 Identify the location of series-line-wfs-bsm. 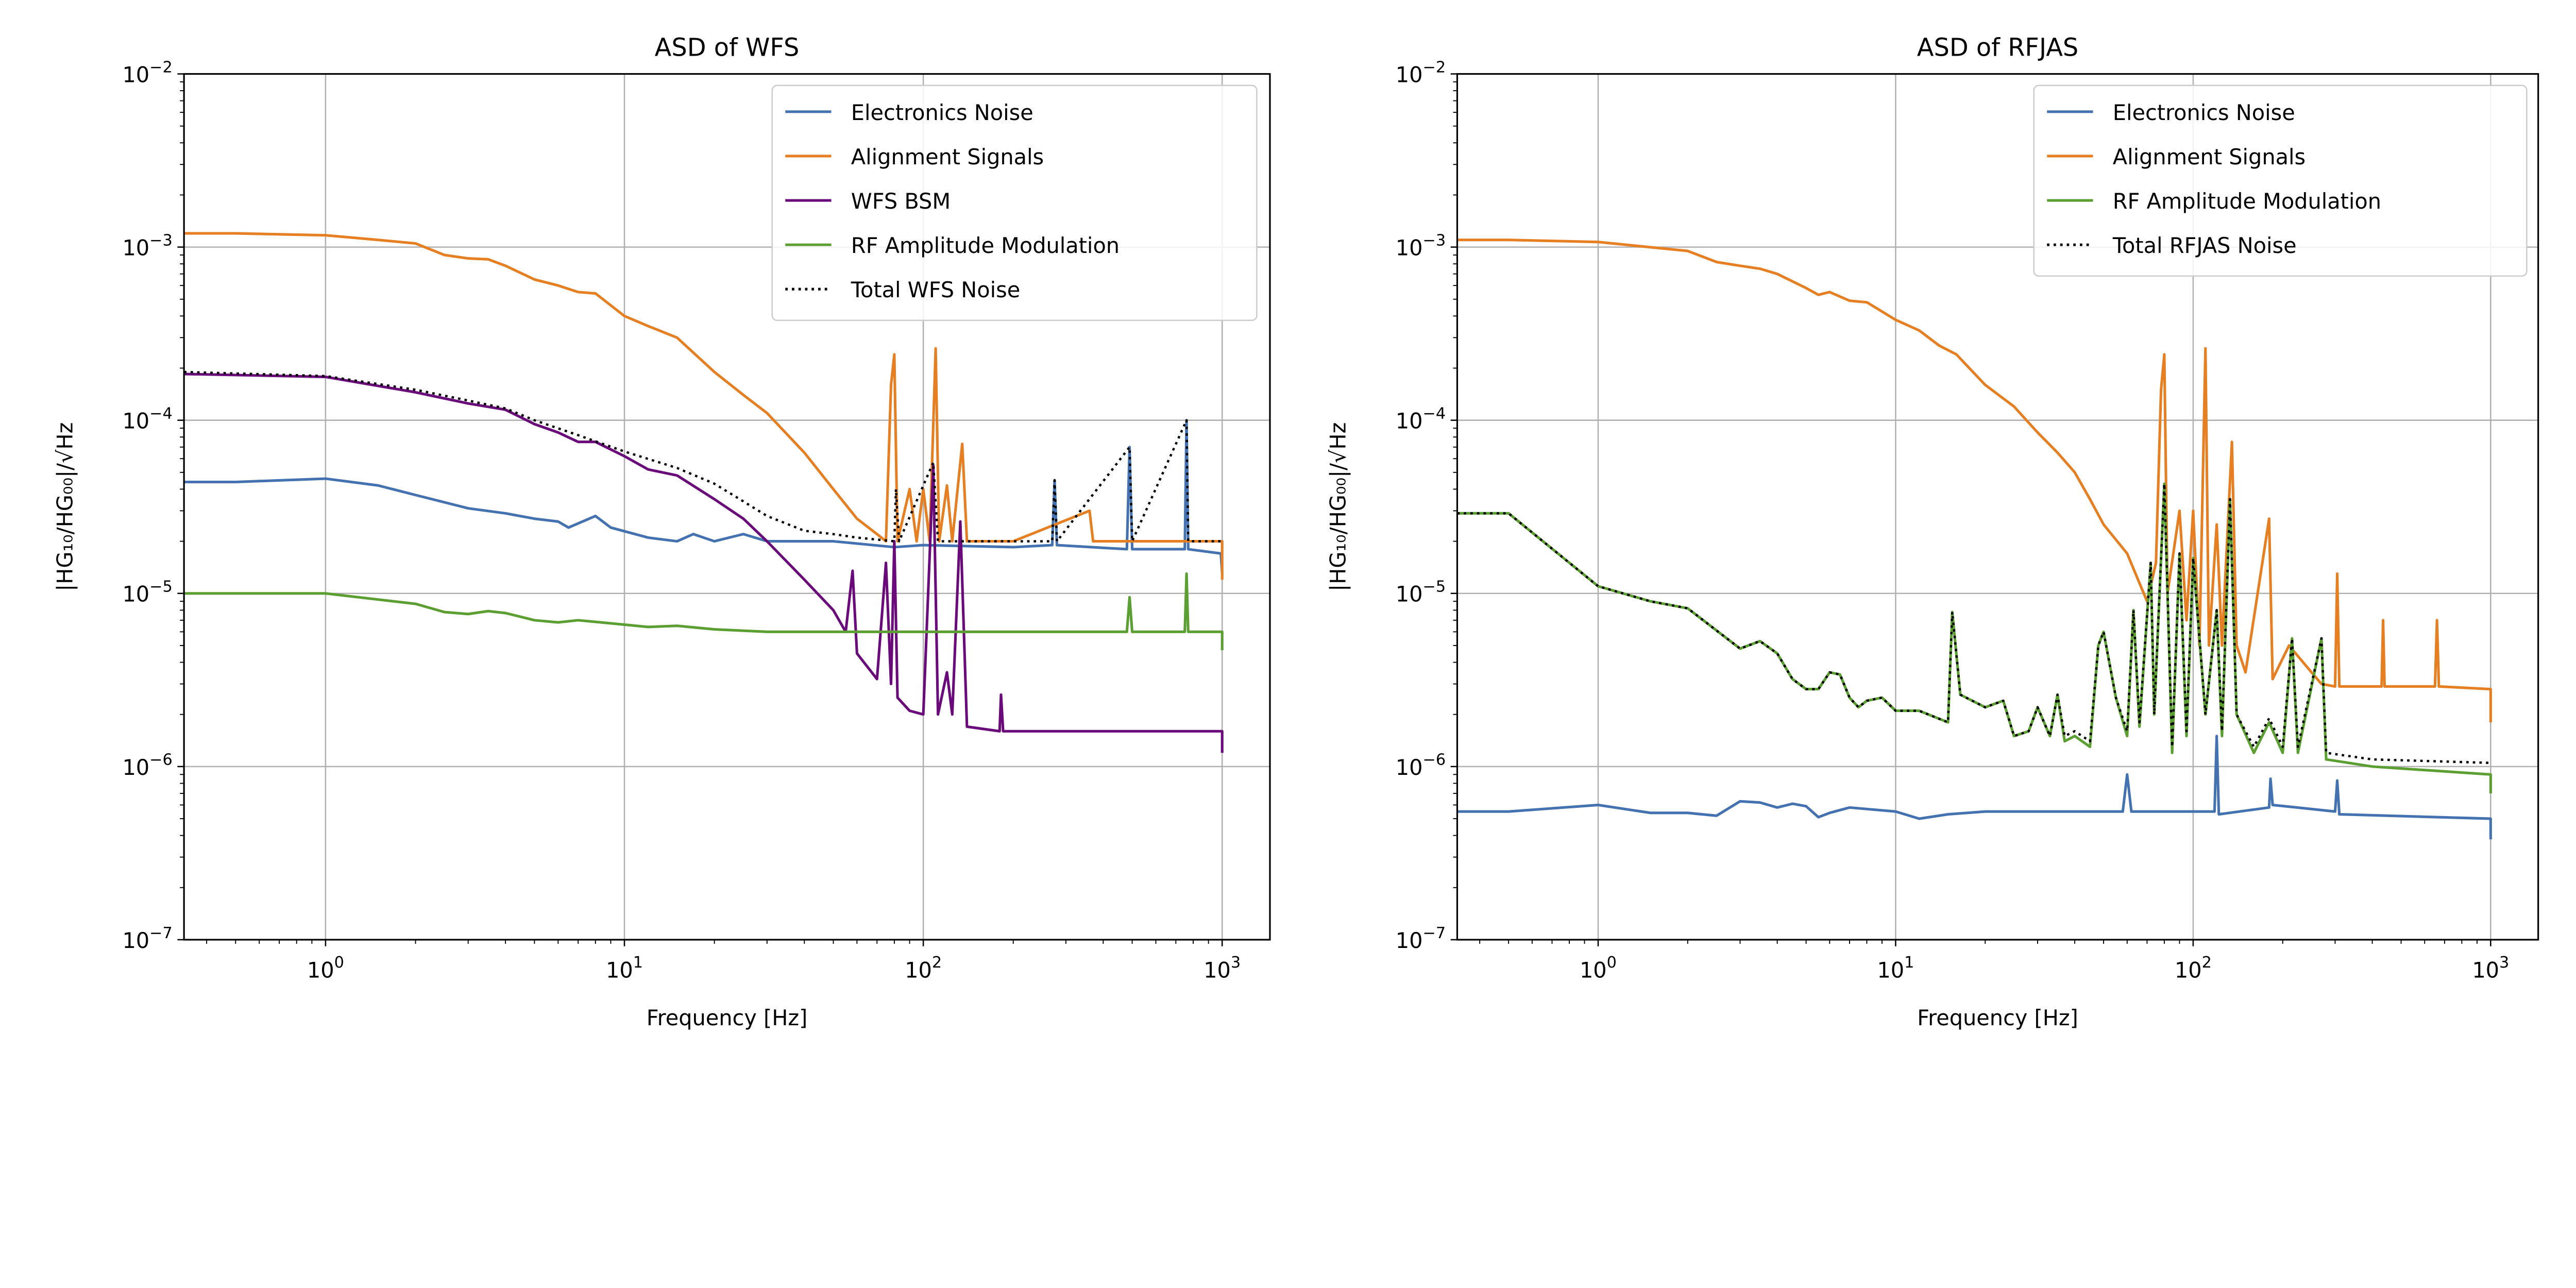
(704, 562).